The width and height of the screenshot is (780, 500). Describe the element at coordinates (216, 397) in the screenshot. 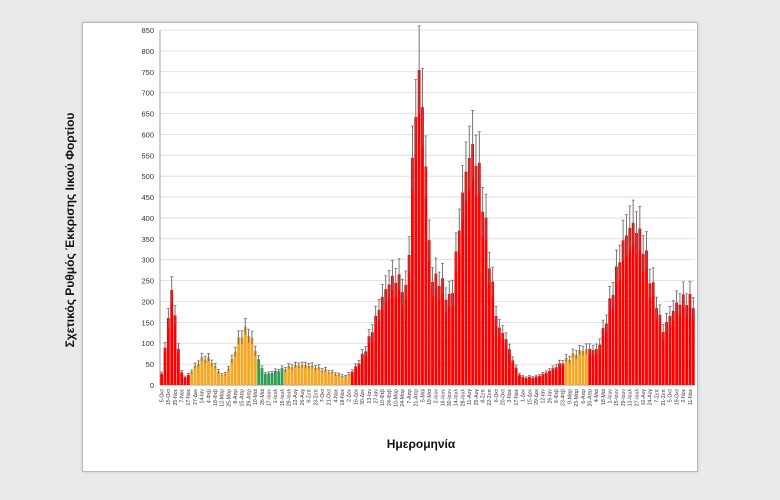

I see `x-tick-label: 18-Φεβ` at that location.